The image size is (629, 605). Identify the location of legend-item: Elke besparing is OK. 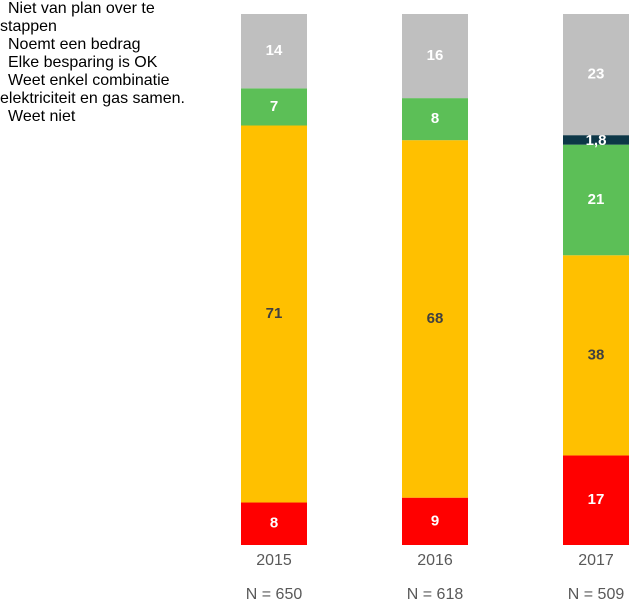
(105, 63).